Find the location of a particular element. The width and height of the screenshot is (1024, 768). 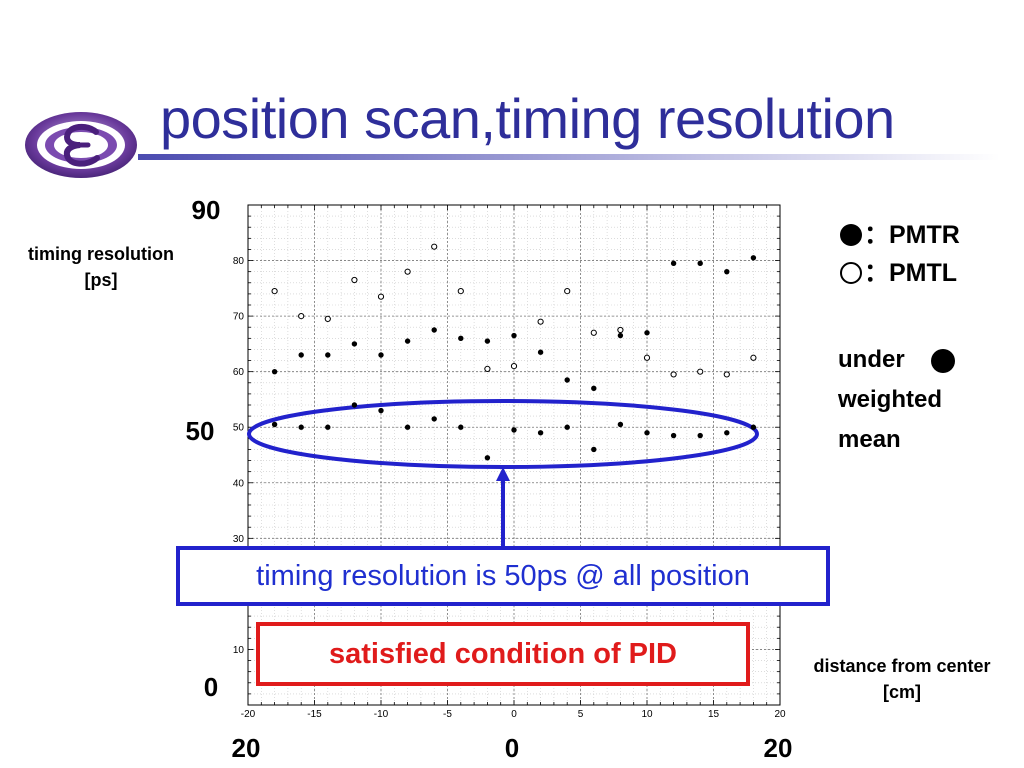

y-tick-label: 30 is located at coordinates (239, 539).